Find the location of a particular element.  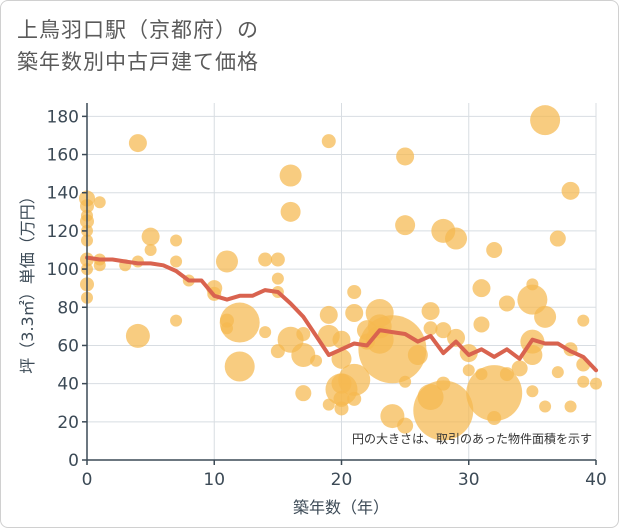

y-tick-label: 140 is located at coordinates (63, 194).